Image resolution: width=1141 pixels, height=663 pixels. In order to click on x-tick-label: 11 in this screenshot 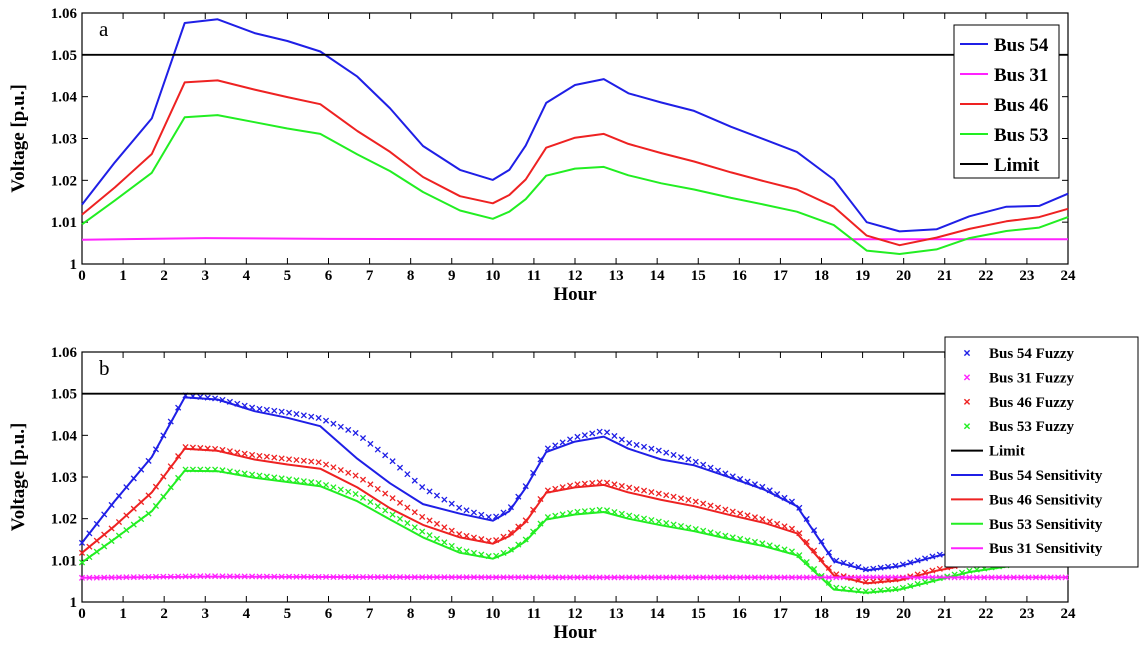, I will do `click(534, 614)`.